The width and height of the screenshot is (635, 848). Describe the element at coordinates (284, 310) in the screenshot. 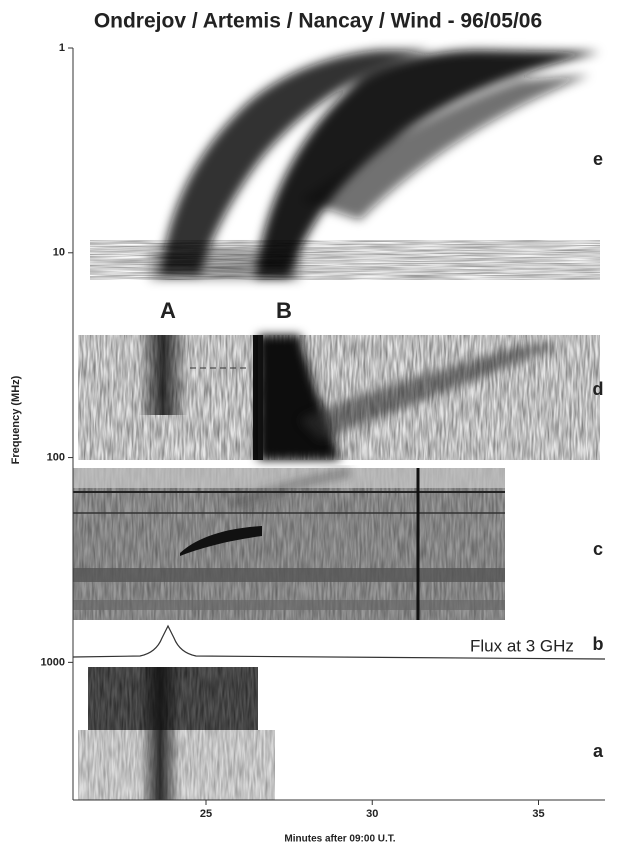

I see `burst-label: B` at that location.